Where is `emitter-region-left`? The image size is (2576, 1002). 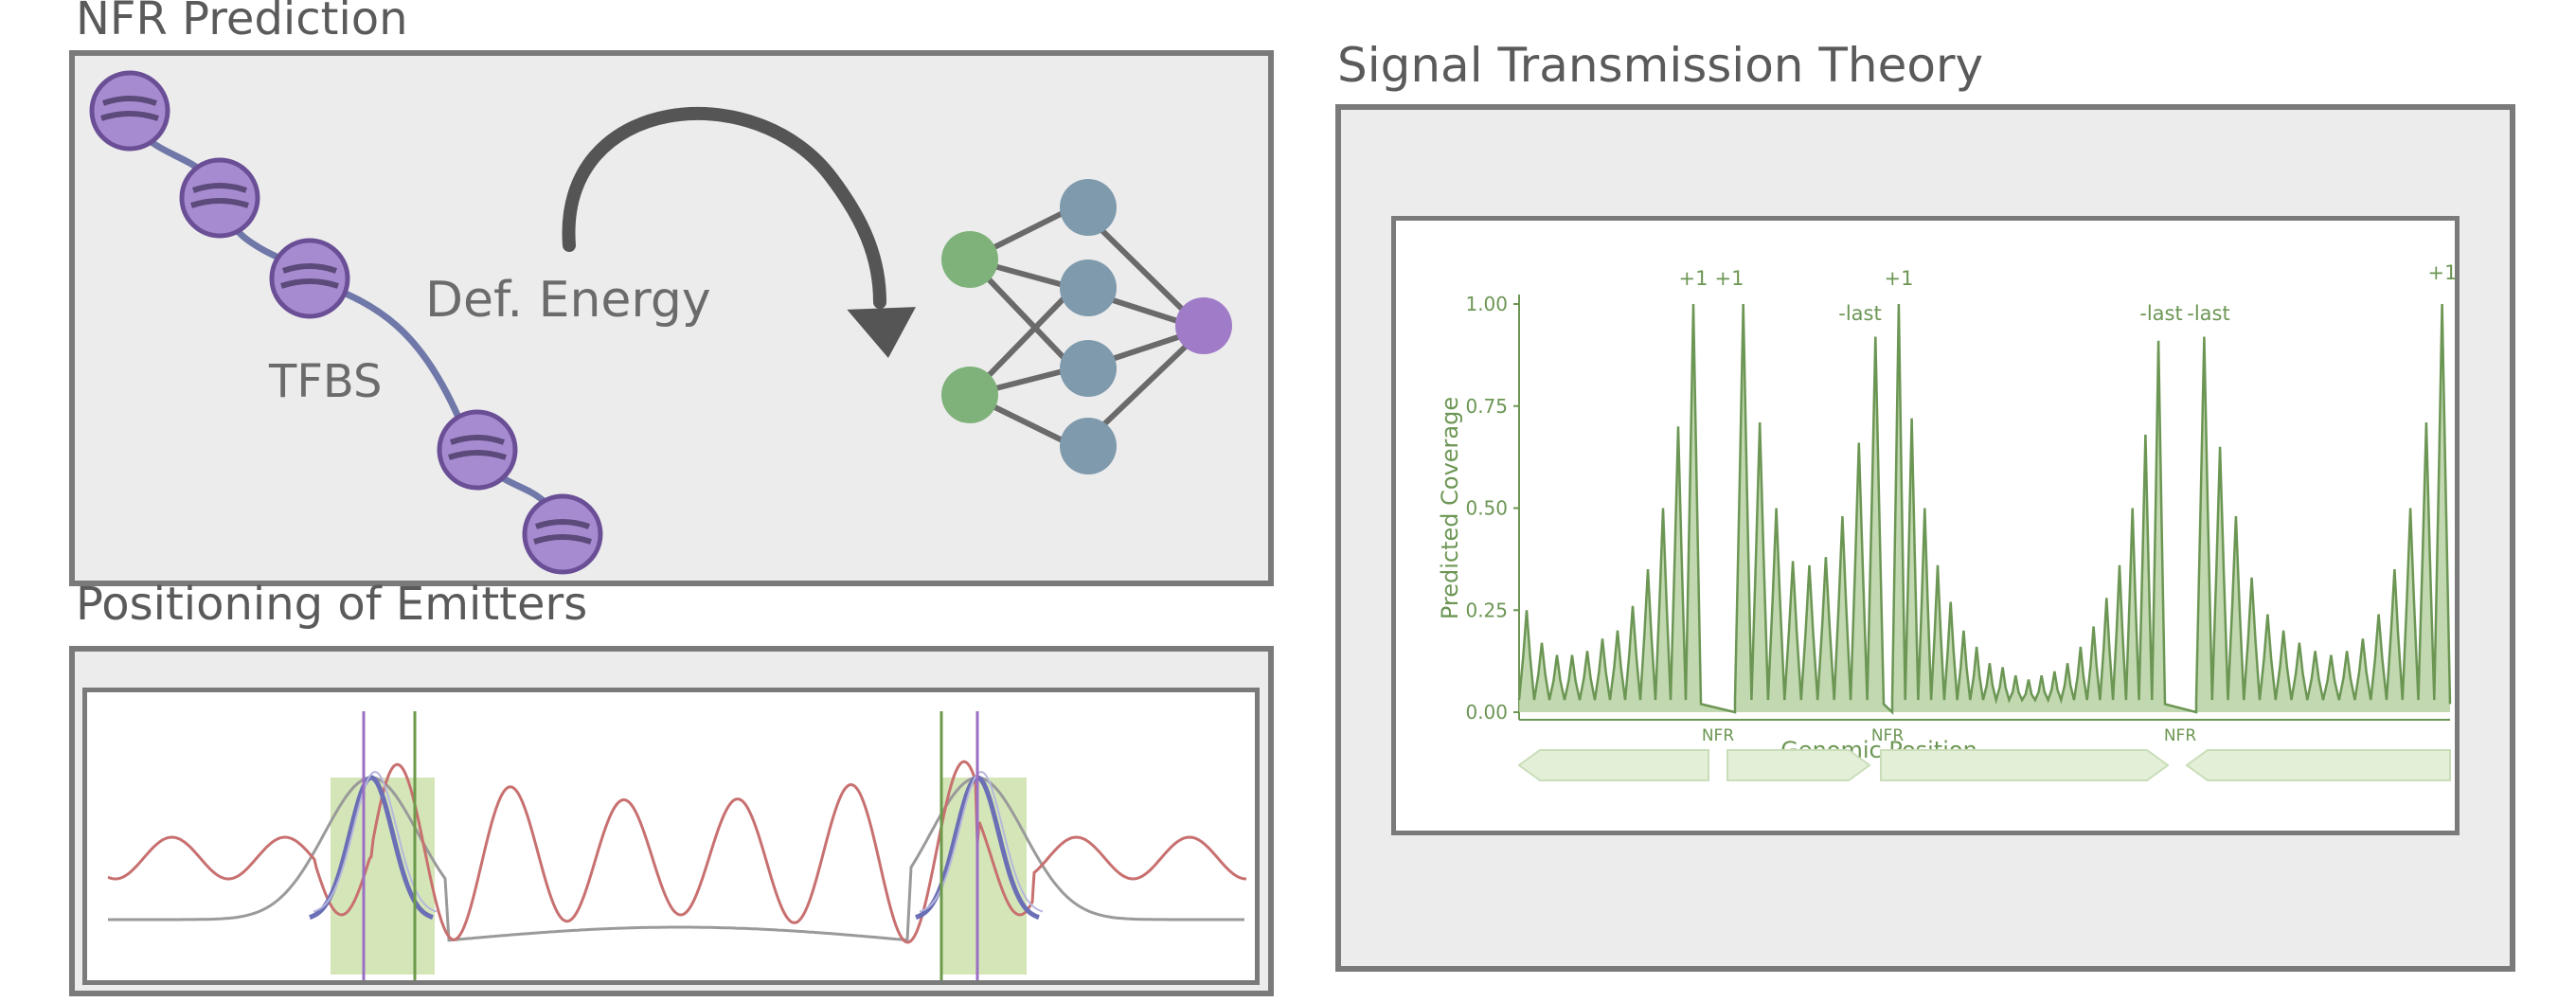 emitter-region-left is located at coordinates (383, 876).